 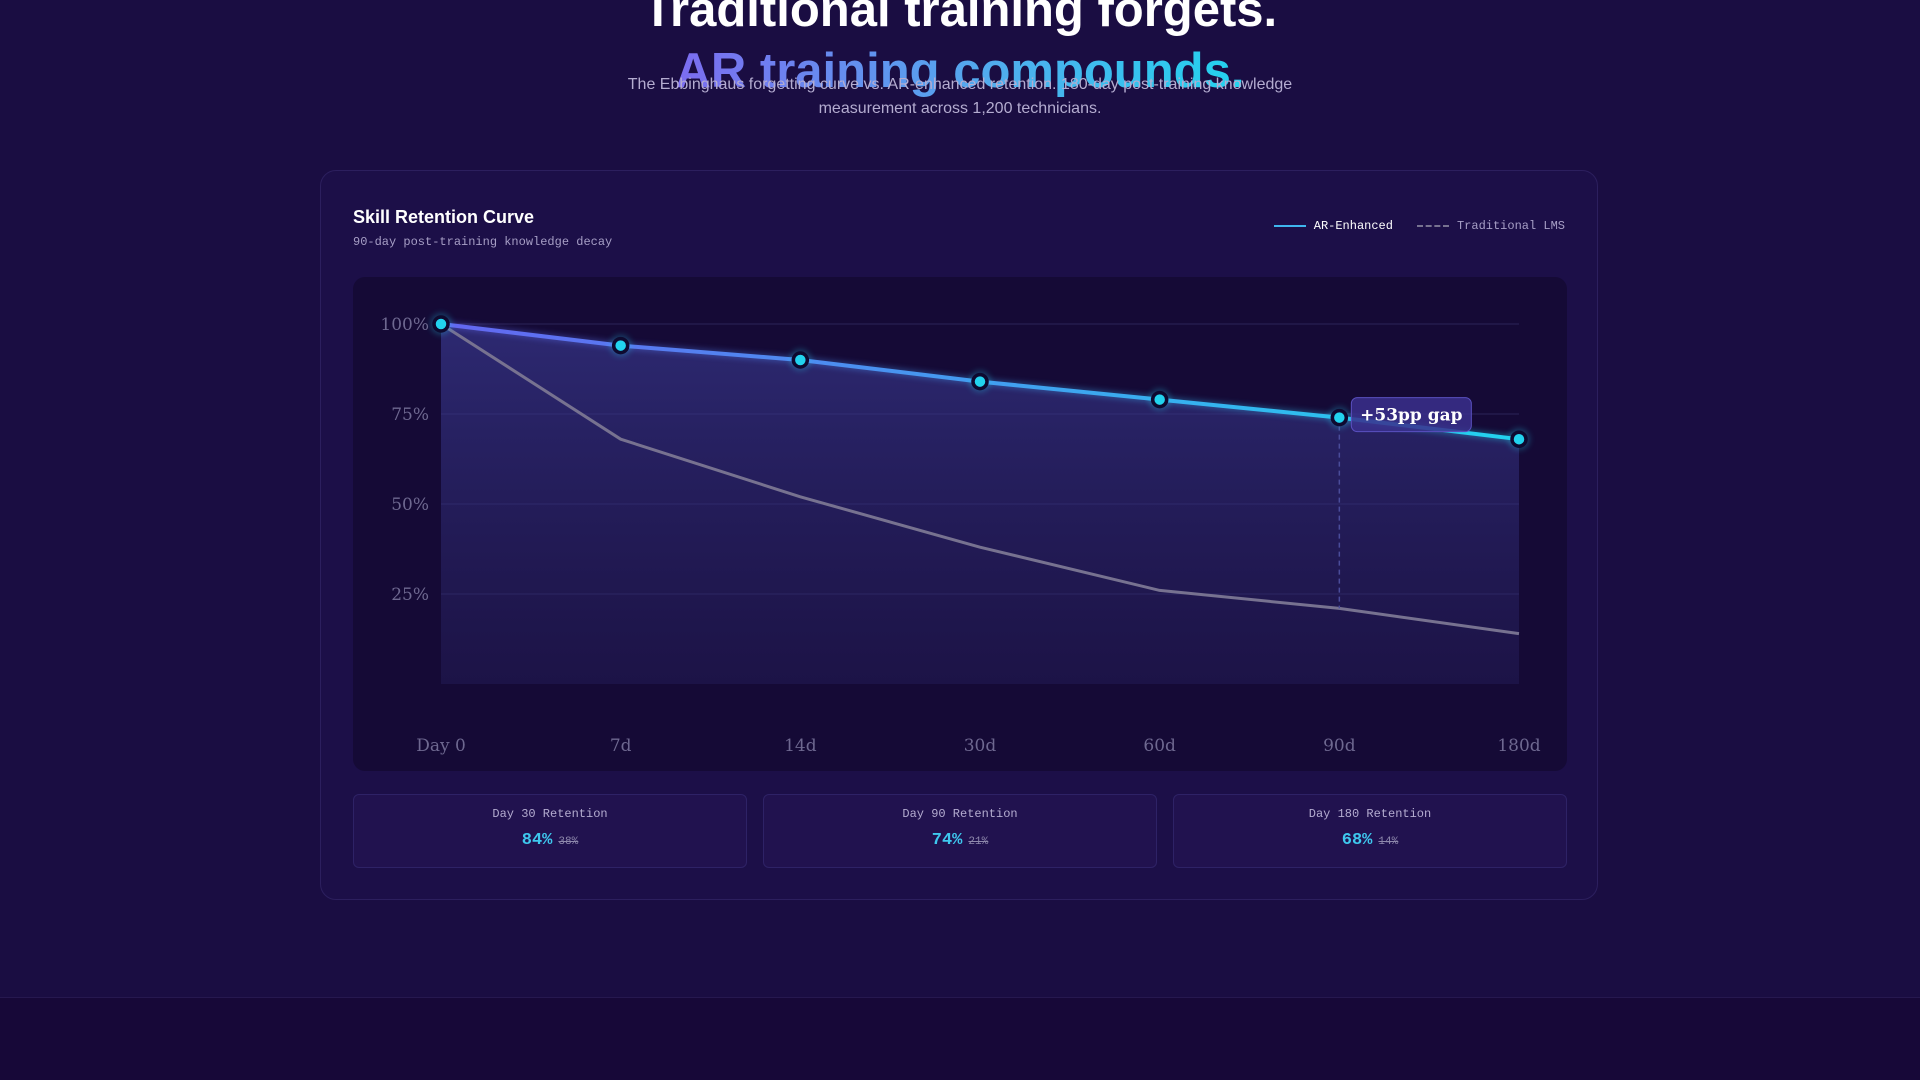 What do you see at coordinates (441, 746) in the screenshot?
I see `x-tick-label: Day 0` at bounding box center [441, 746].